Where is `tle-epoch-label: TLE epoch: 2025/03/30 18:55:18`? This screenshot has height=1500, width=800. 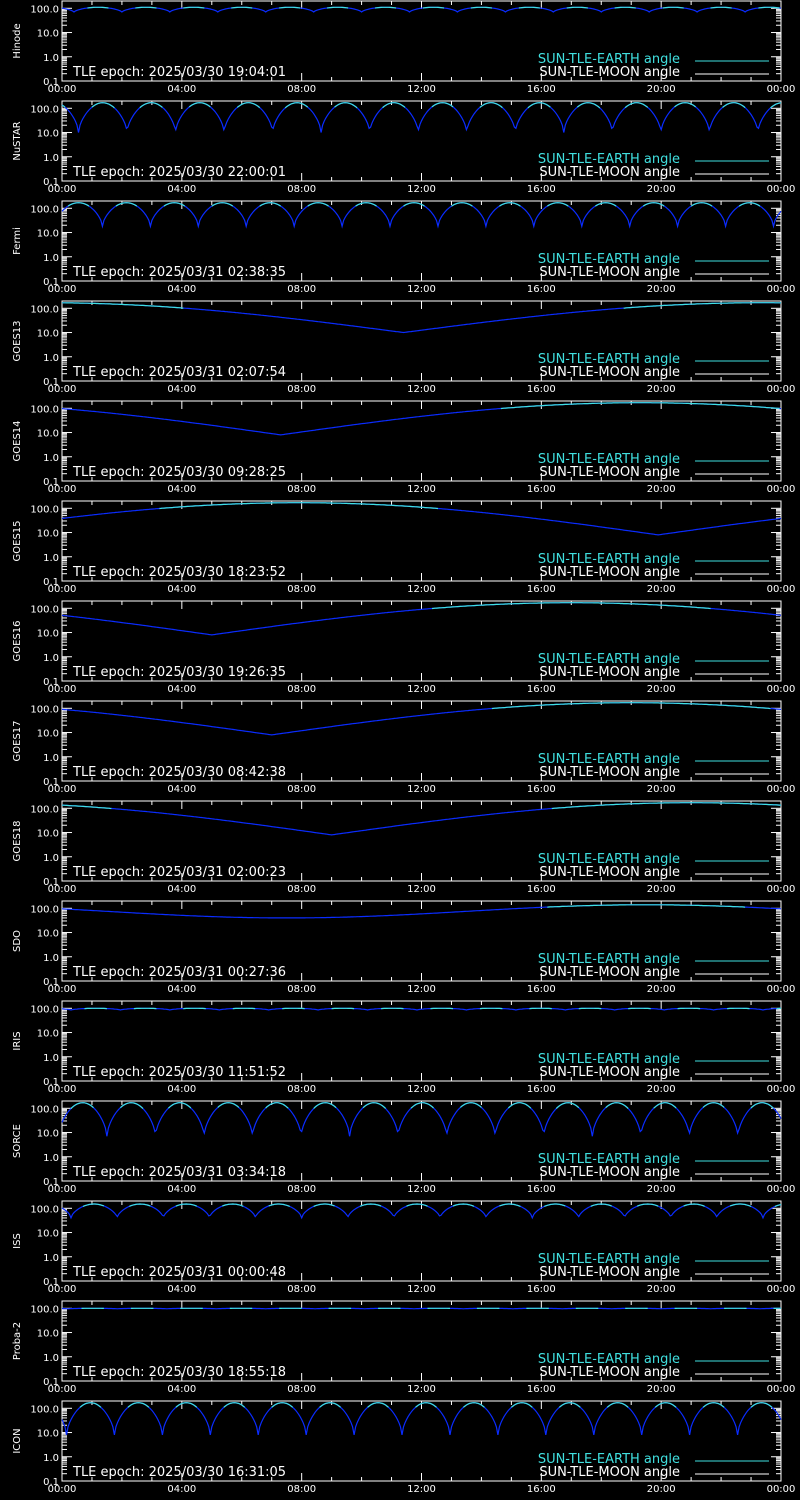
tle-epoch-label: TLE epoch: 2025/03/30 18:55:18 is located at coordinates (179, 1372).